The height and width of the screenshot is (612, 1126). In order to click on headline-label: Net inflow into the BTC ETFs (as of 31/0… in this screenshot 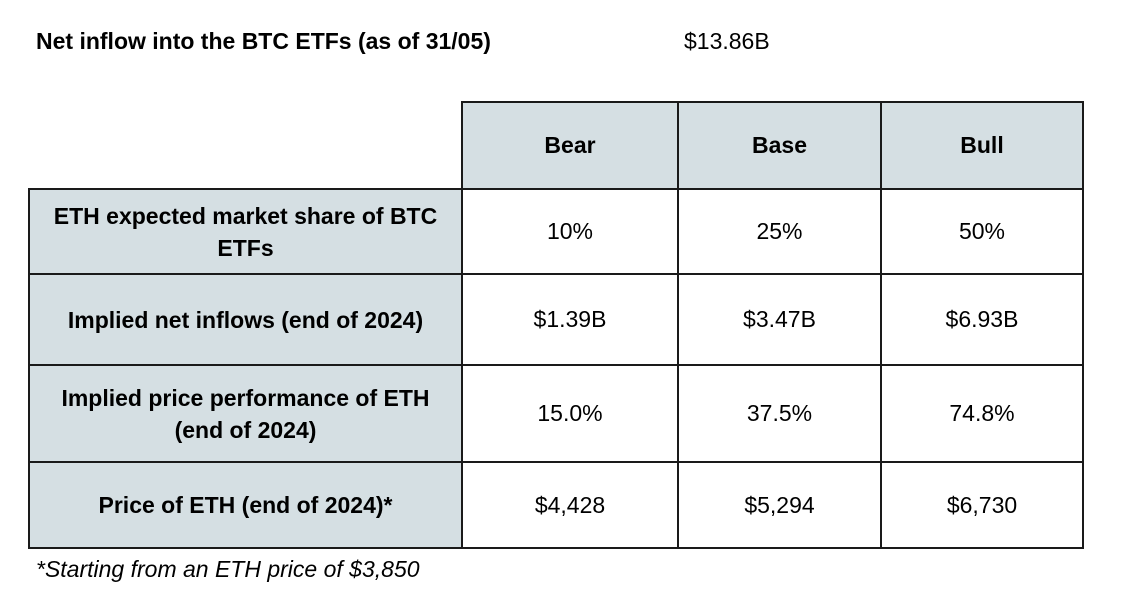, I will do `click(263, 41)`.